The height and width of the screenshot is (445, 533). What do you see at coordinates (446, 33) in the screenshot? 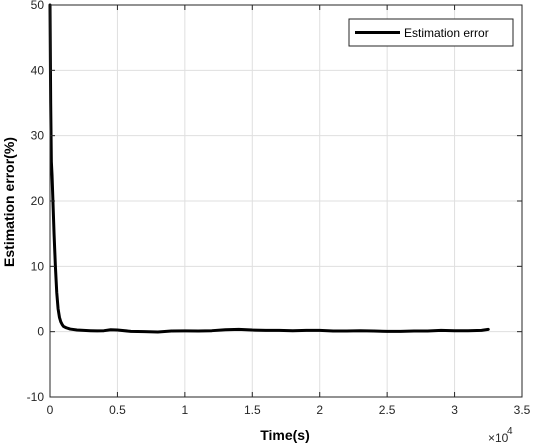
I see `legend-entry-label: Estimation error` at bounding box center [446, 33].